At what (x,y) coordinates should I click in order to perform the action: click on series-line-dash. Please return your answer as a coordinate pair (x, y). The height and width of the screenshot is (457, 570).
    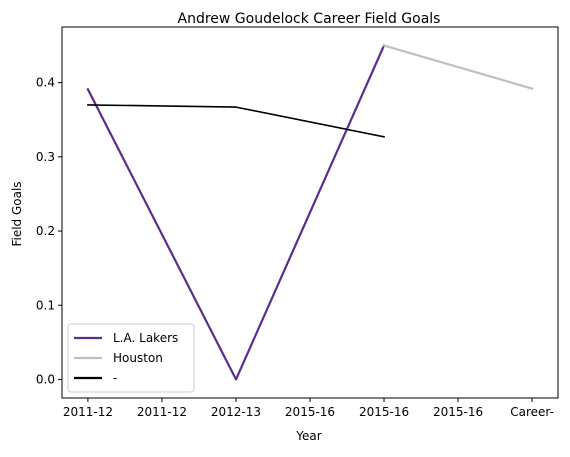
    Looking at the image, I should click on (236, 121).